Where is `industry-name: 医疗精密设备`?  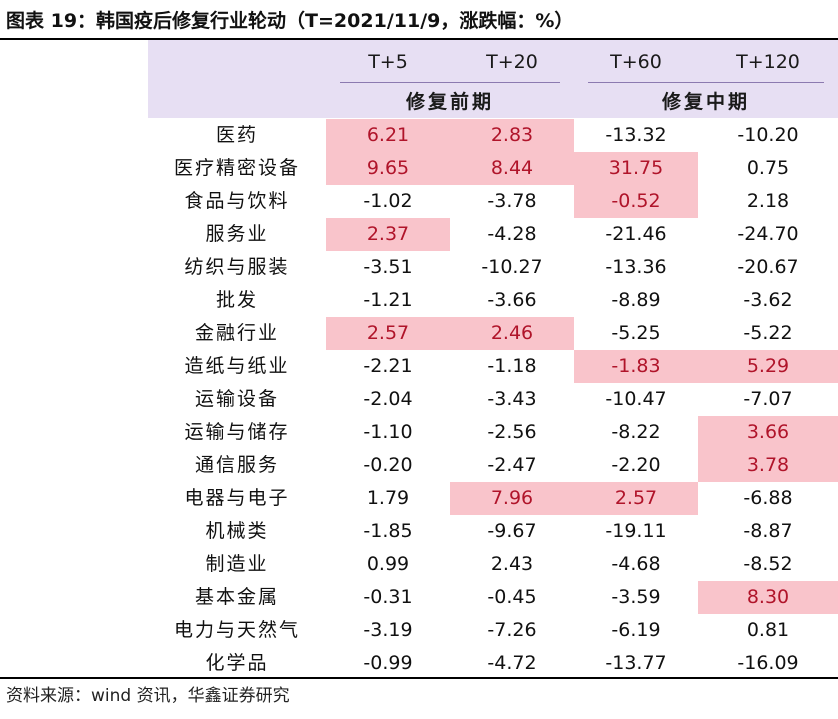
industry-name: 医疗精密设备 is located at coordinates (236, 168).